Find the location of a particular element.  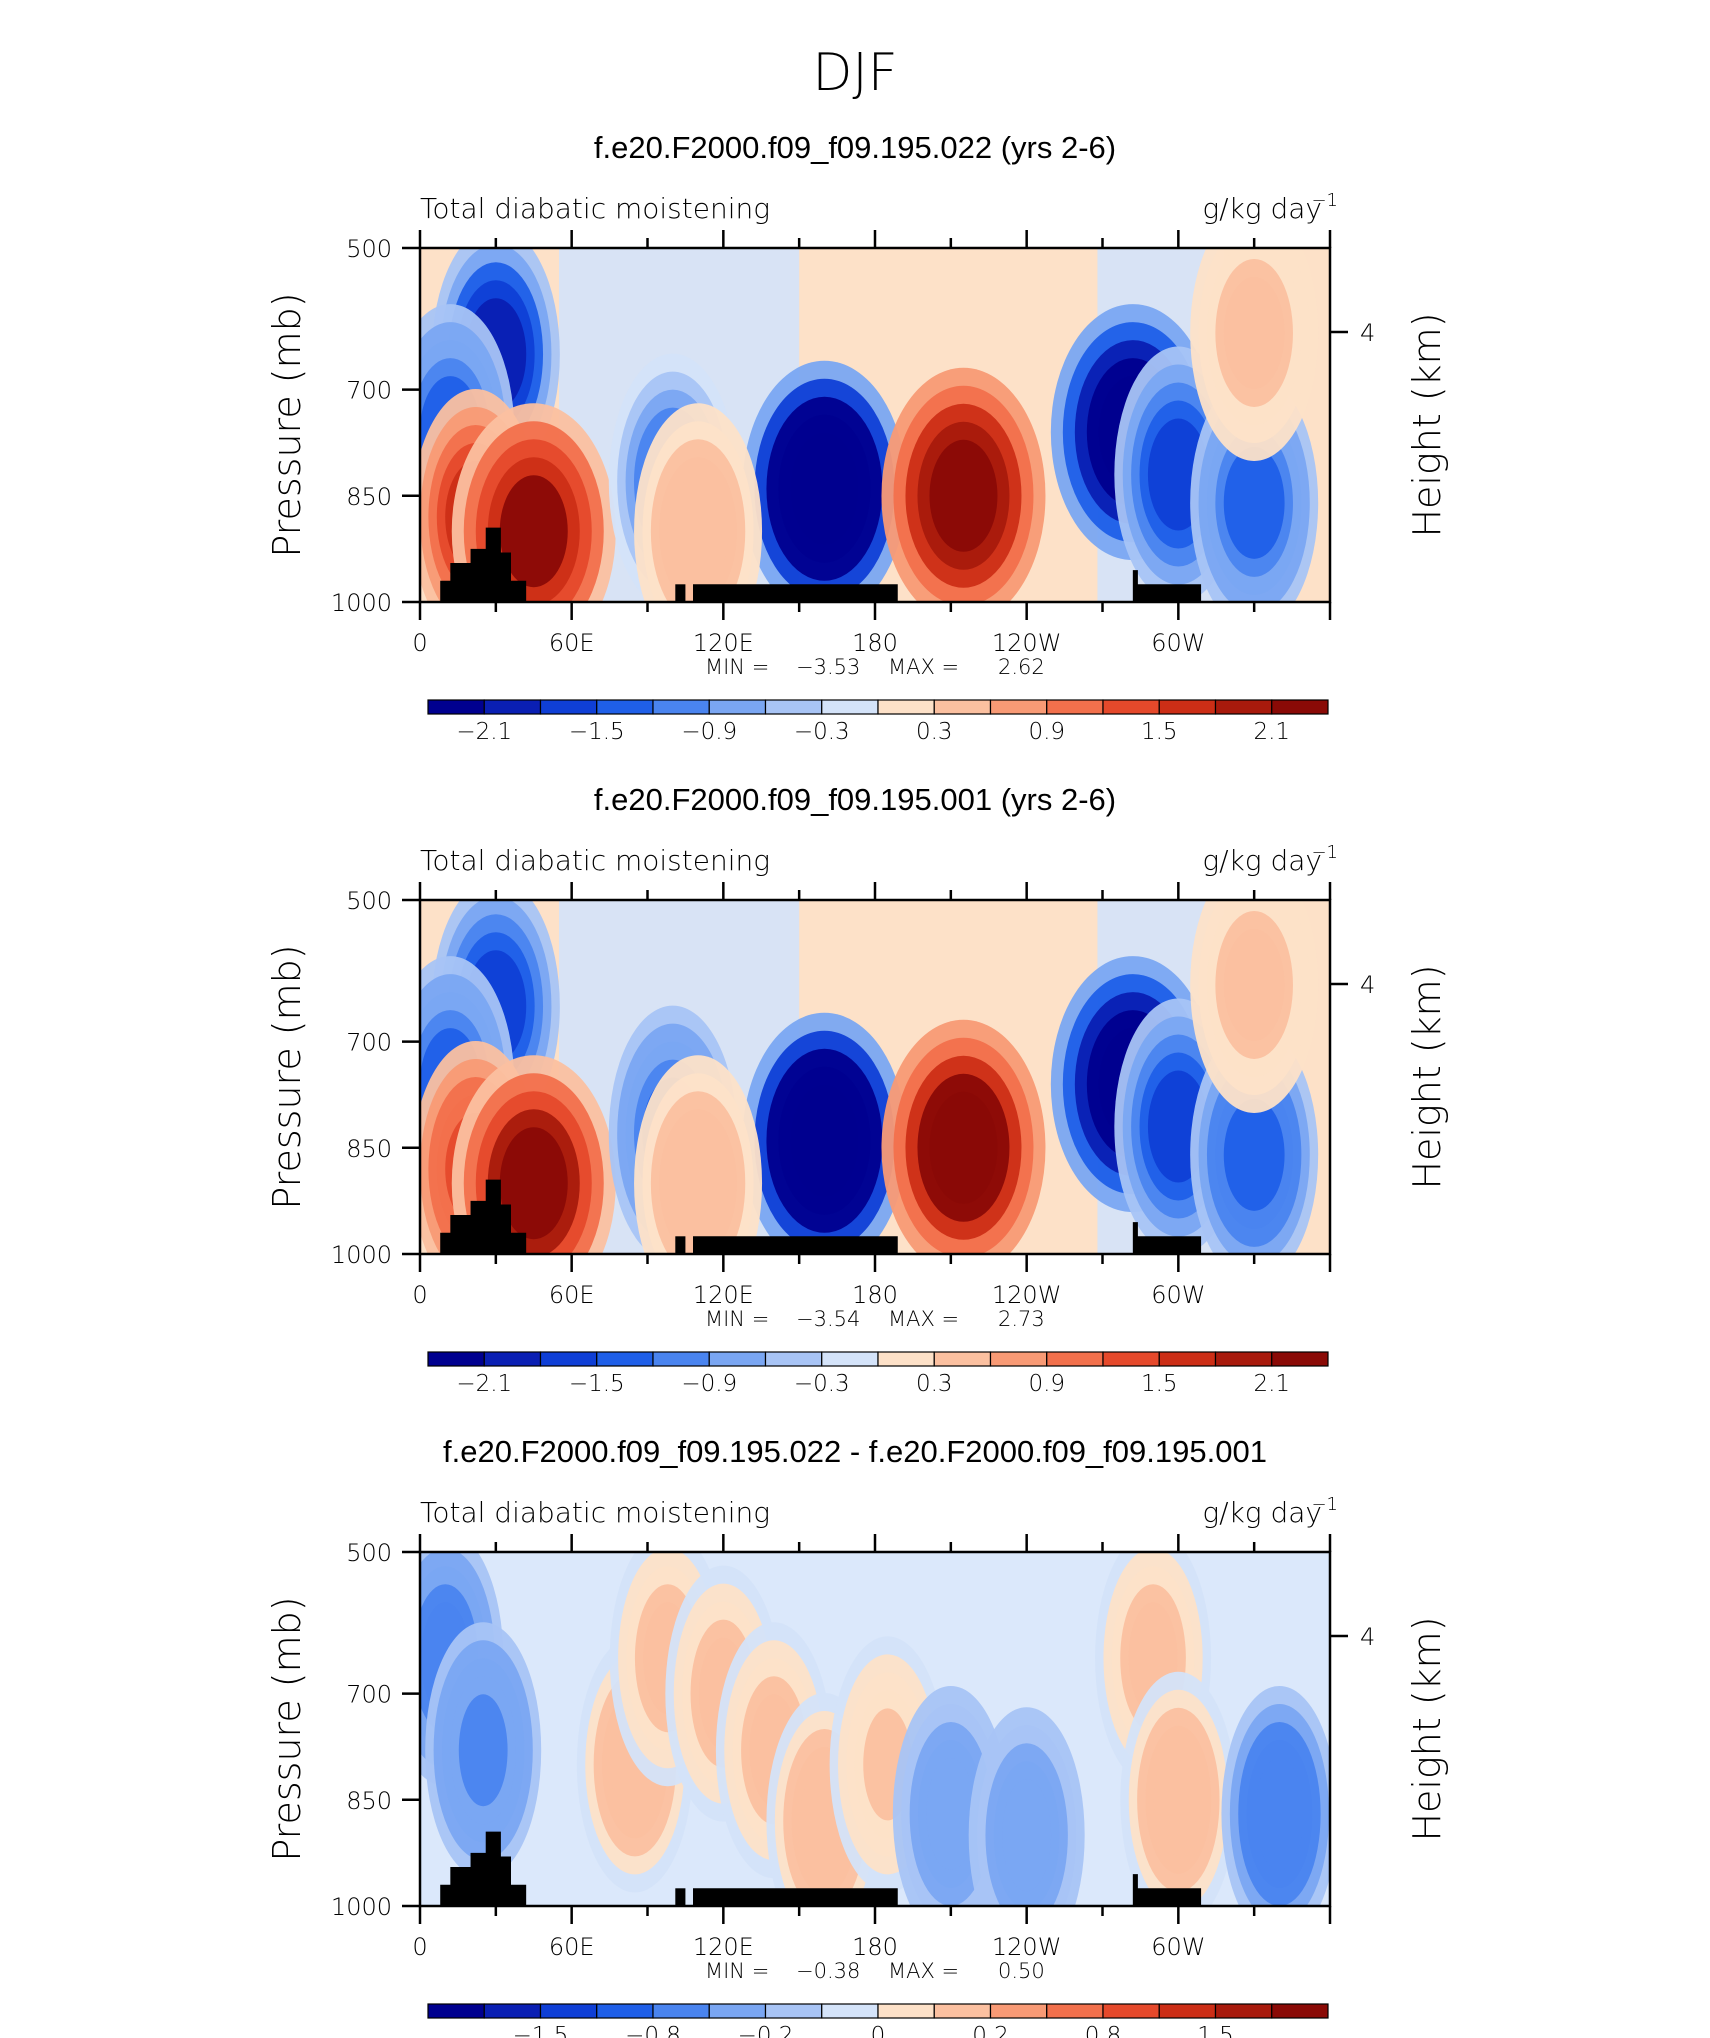

colorbar-label: 0.8 is located at coordinates (1103, 2030).